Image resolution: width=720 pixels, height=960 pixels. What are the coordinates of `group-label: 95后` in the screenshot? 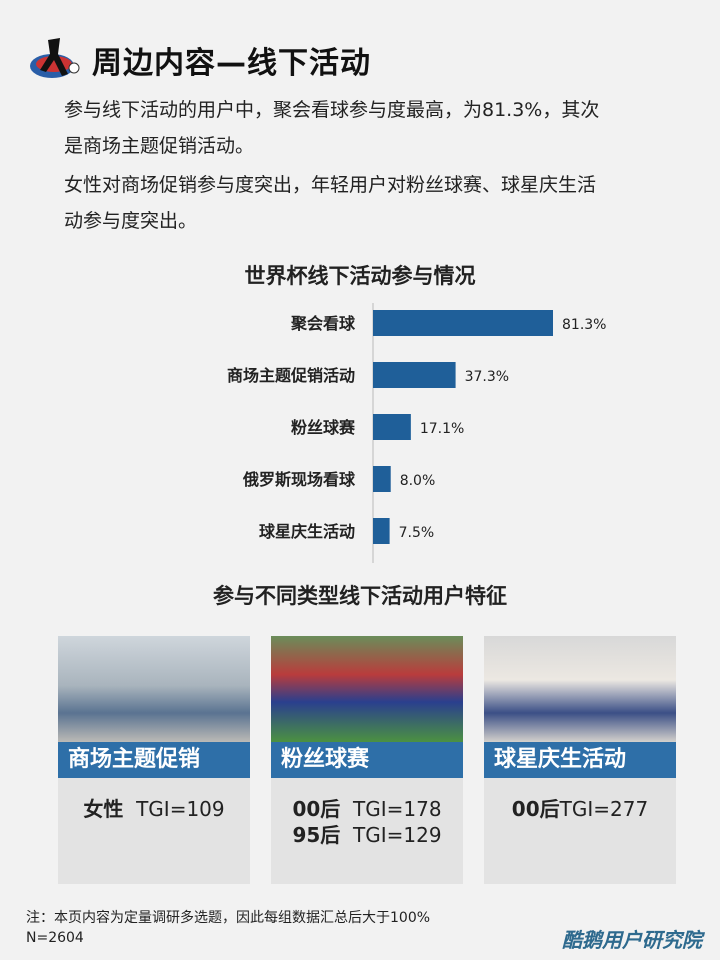 It's located at (316, 835).